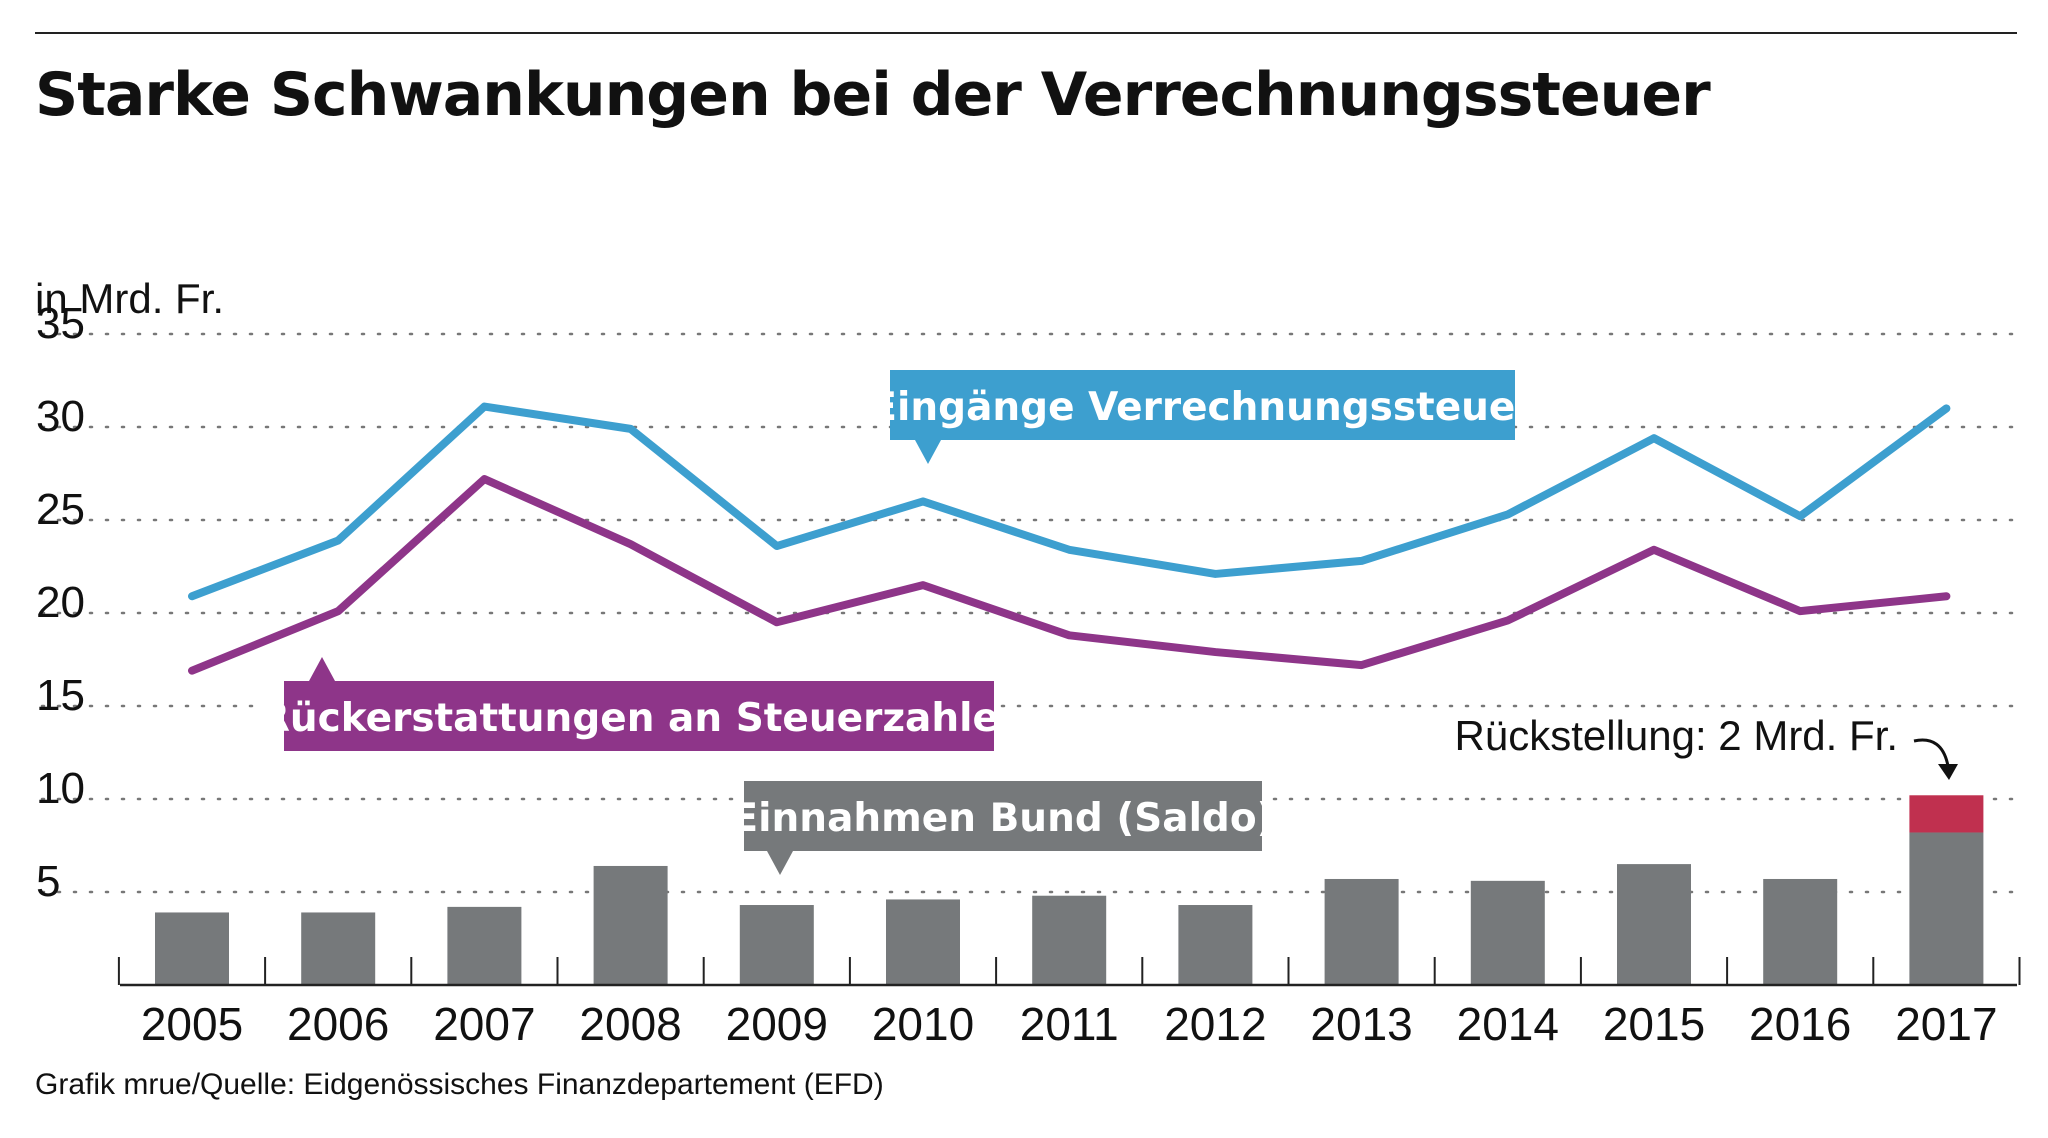 Image resolution: width=2048 pixels, height=1138 pixels. I want to click on x-tick-label: 2005, so click(192, 1024).